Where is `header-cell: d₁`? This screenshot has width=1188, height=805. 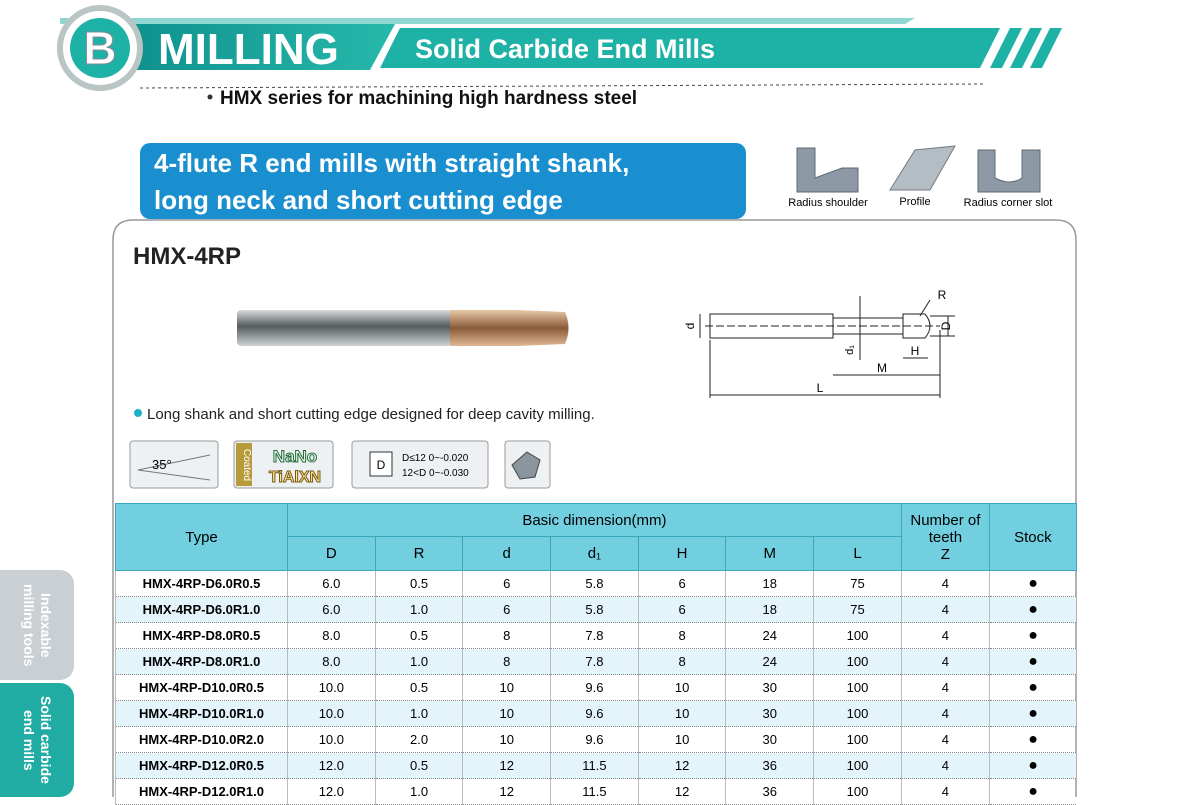 header-cell: d₁ is located at coordinates (594, 553).